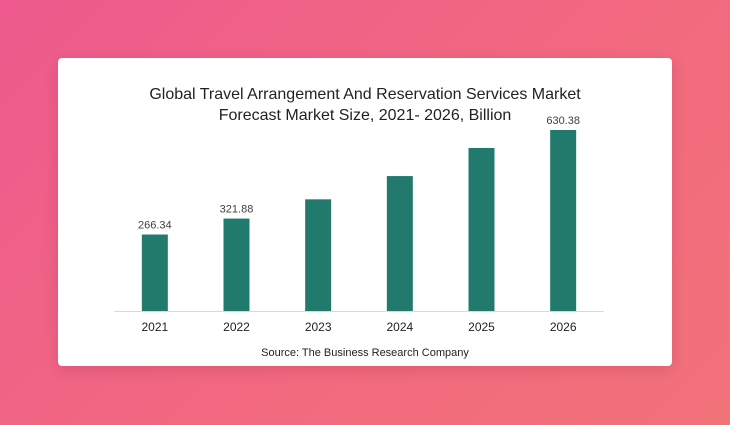  What do you see at coordinates (563, 327) in the screenshot?
I see `x-tick-label-2026: 2026` at bounding box center [563, 327].